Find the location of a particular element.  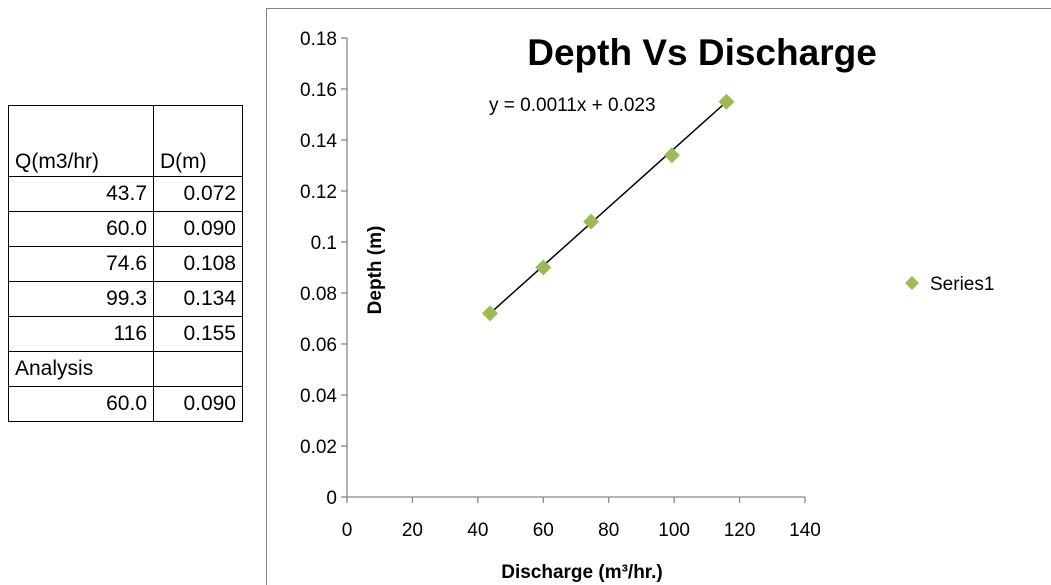

x-tick-label: 80 is located at coordinates (608, 530).